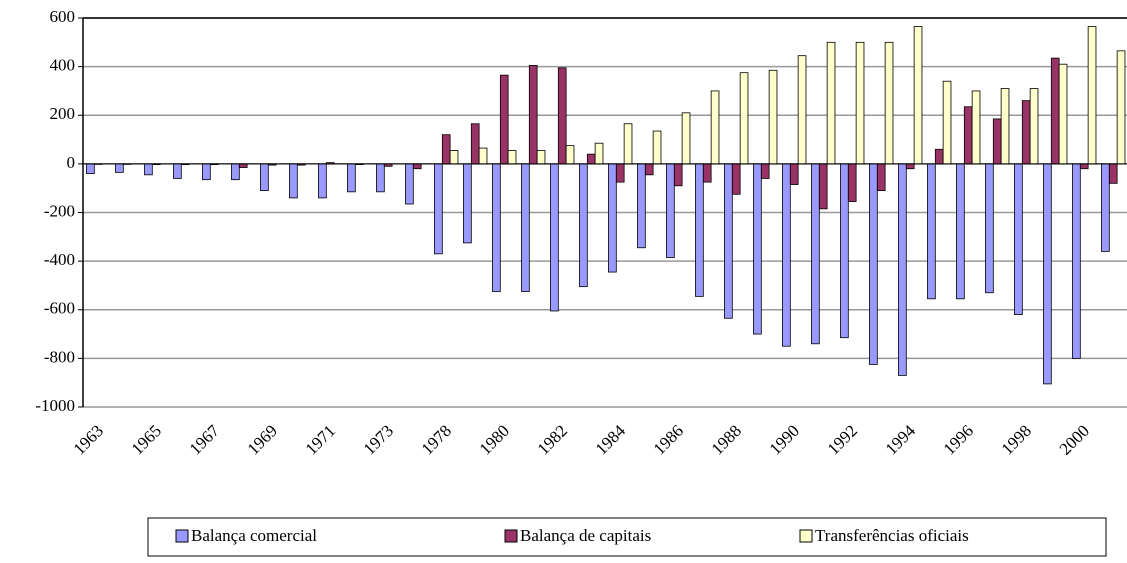 The image size is (1127, 563). Describe the element at coordinates (552, 439) in the screenshot. I see `x-tick-label: 1982` at that location.